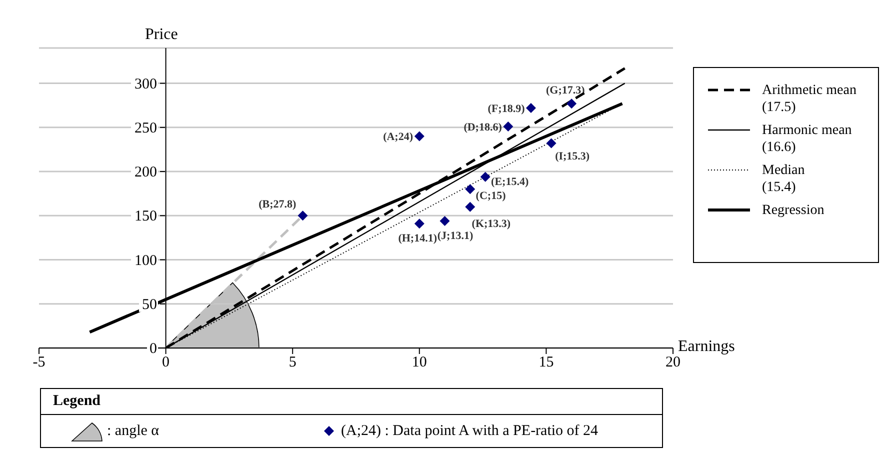 Image resolution: width=881 pixels, height=458 pixels. What do you see at coordinates (507, 109) in the screenshot?
I see `annotation: (F;18.9)` at bounding box center [507, 109].